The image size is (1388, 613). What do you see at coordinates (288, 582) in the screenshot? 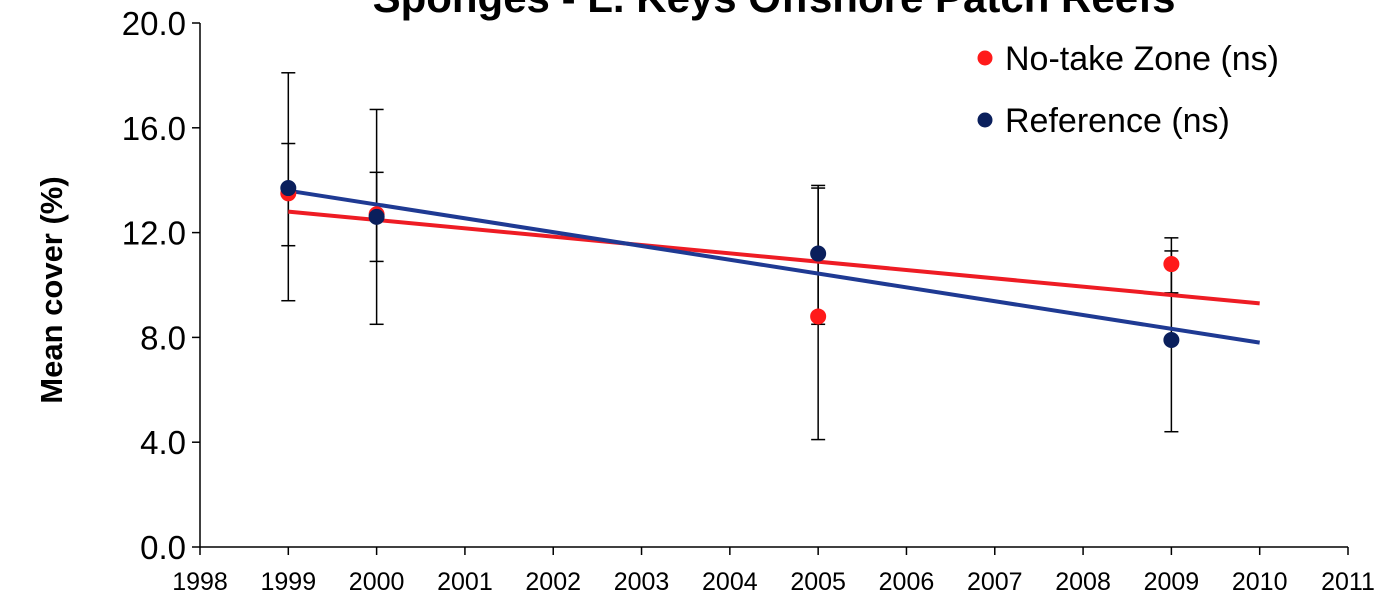
I see `x-tick-label: 1999` at bounding box center [288, 582].